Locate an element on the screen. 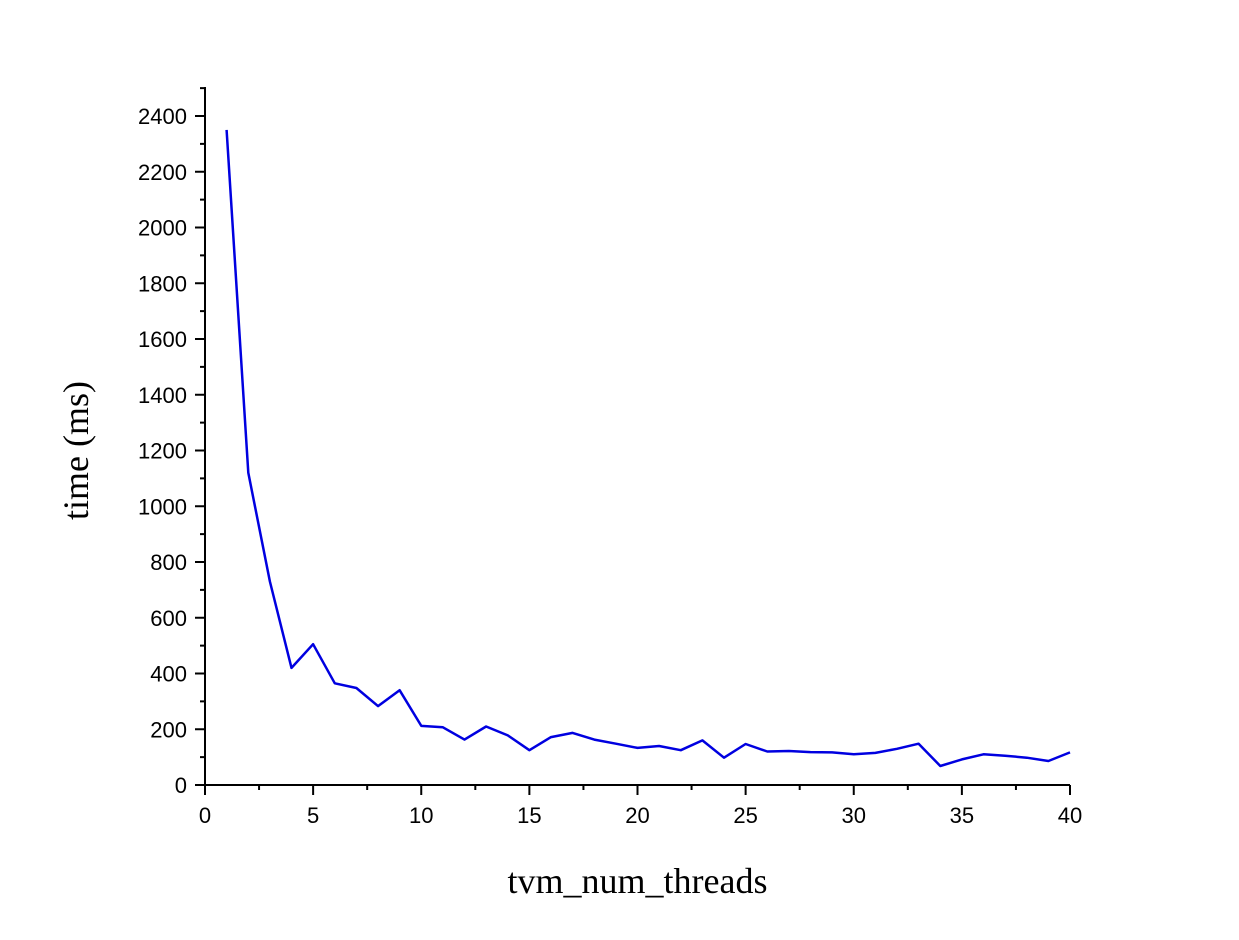 The width and height of the screenshot is (1239, 940). x-tick-label: 20 is located at coordinates (637, 815).